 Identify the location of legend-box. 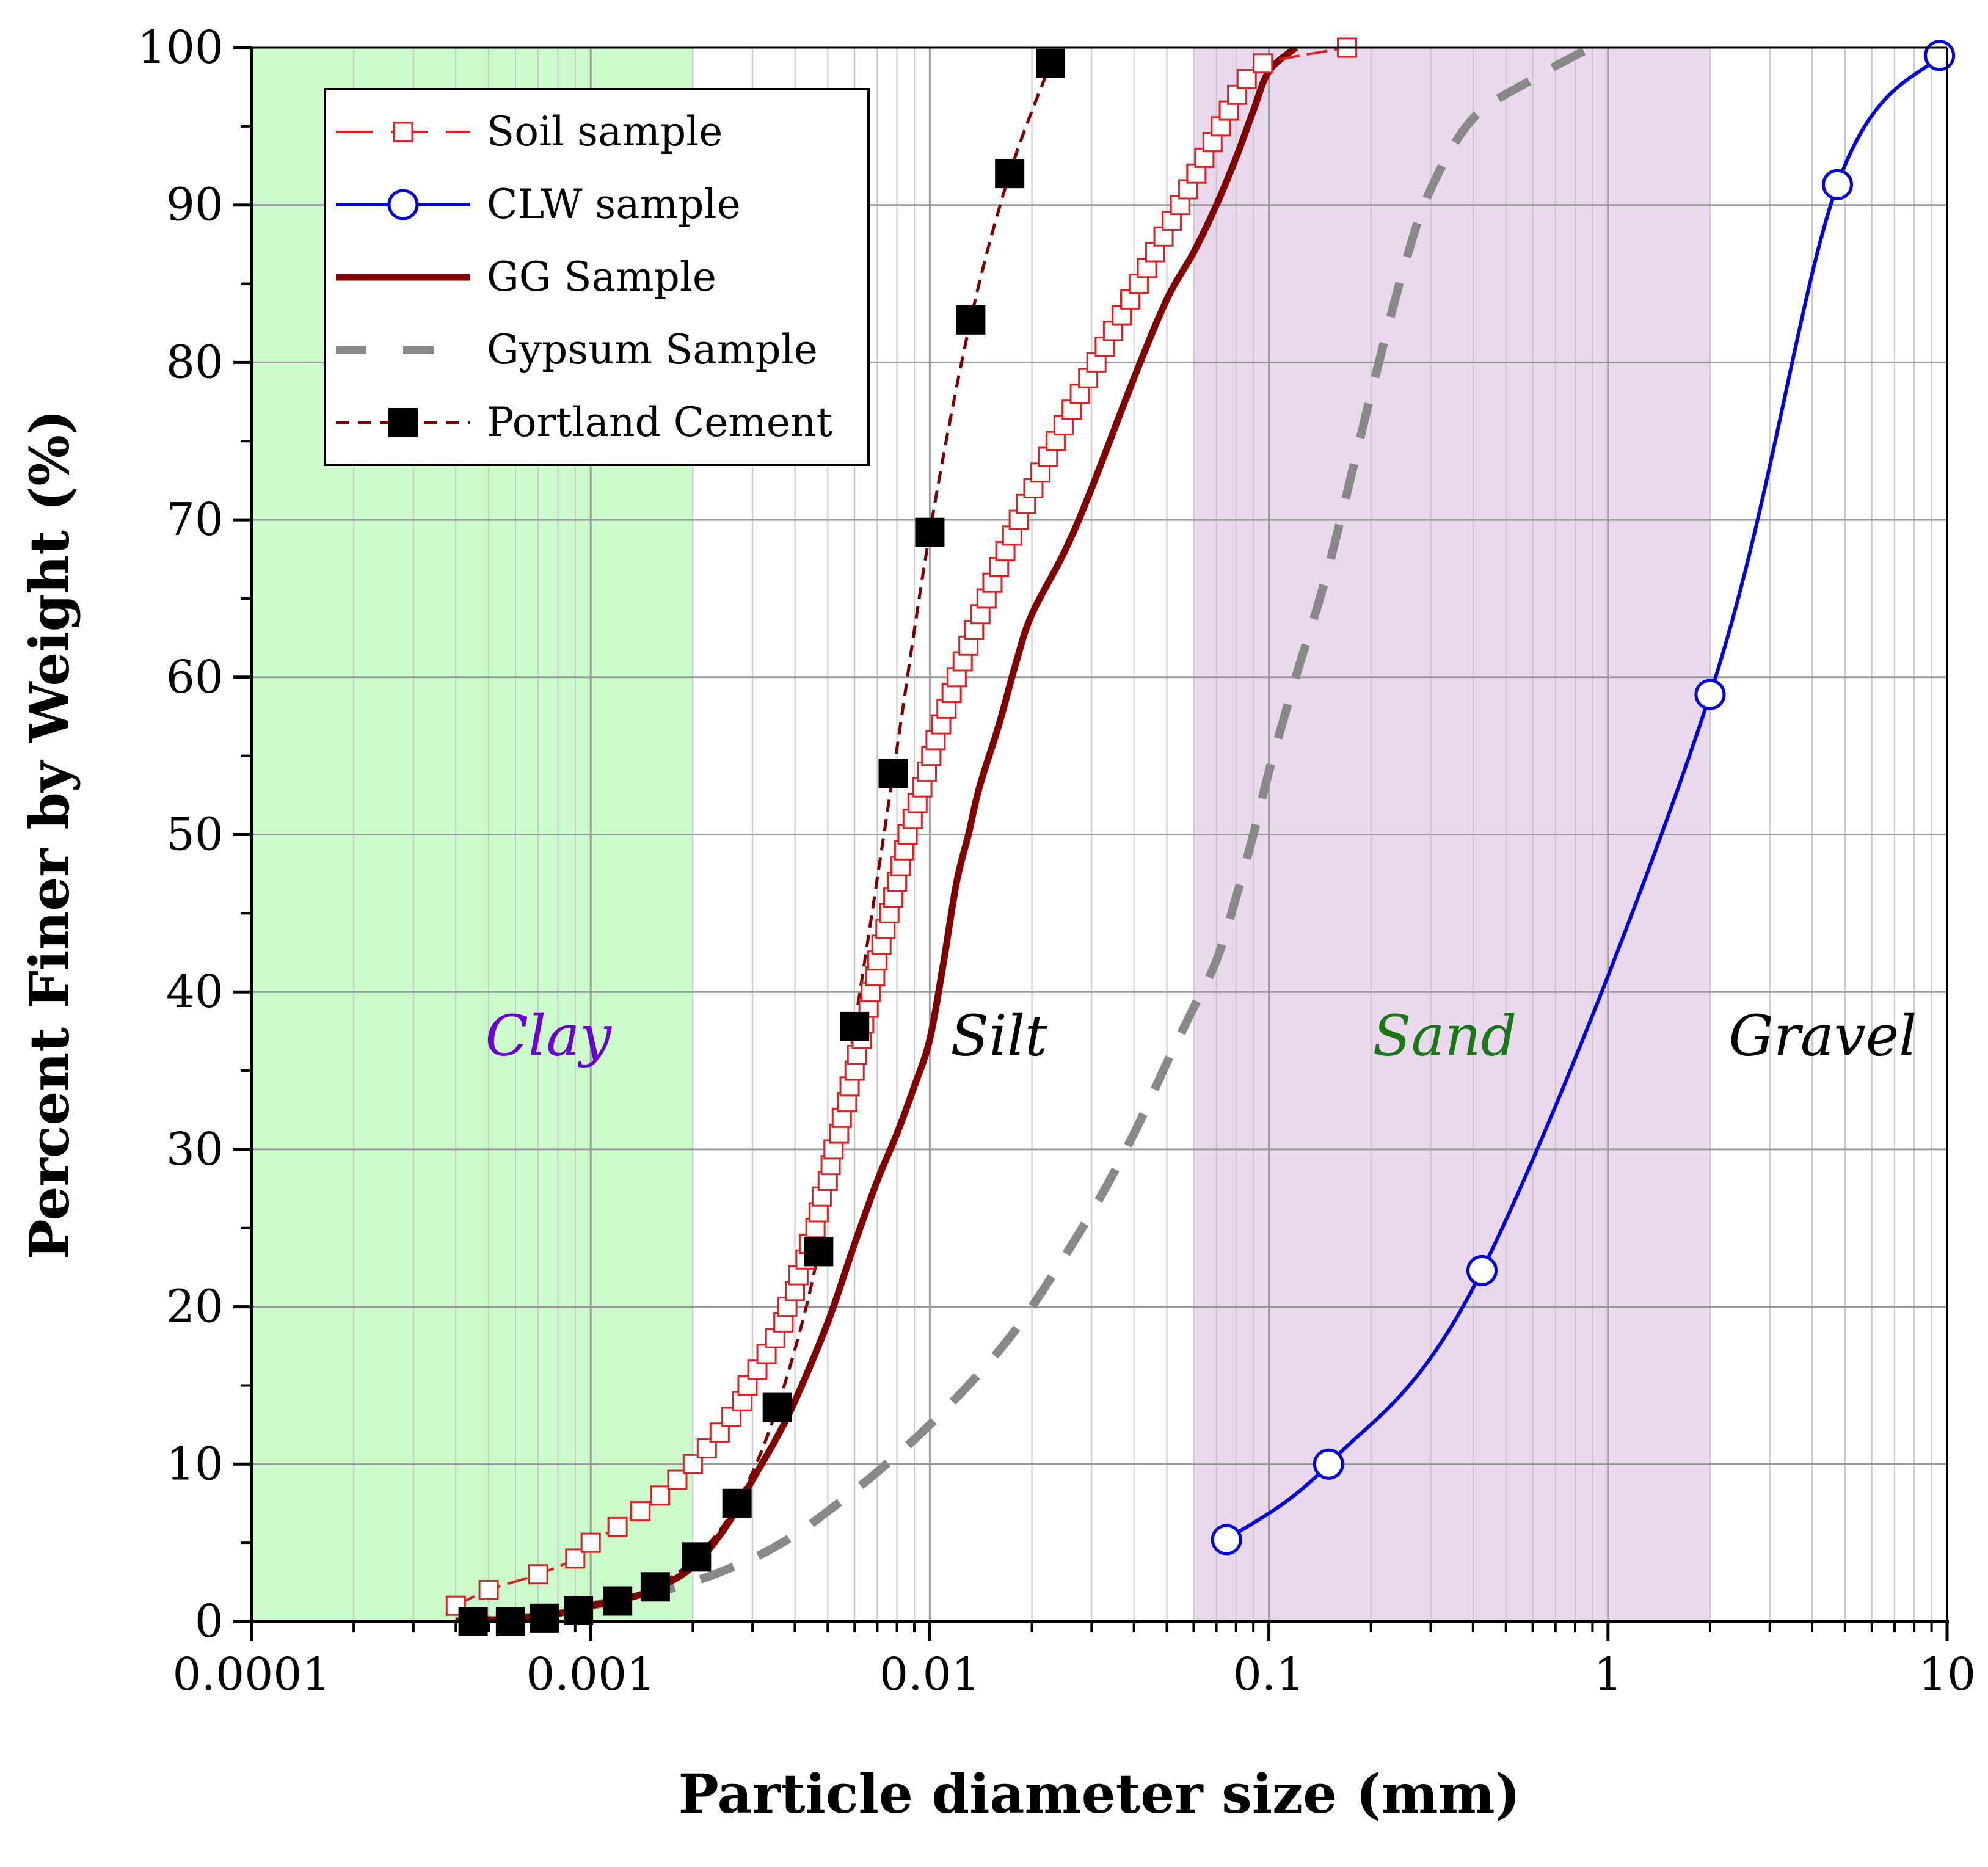
(597, 277).